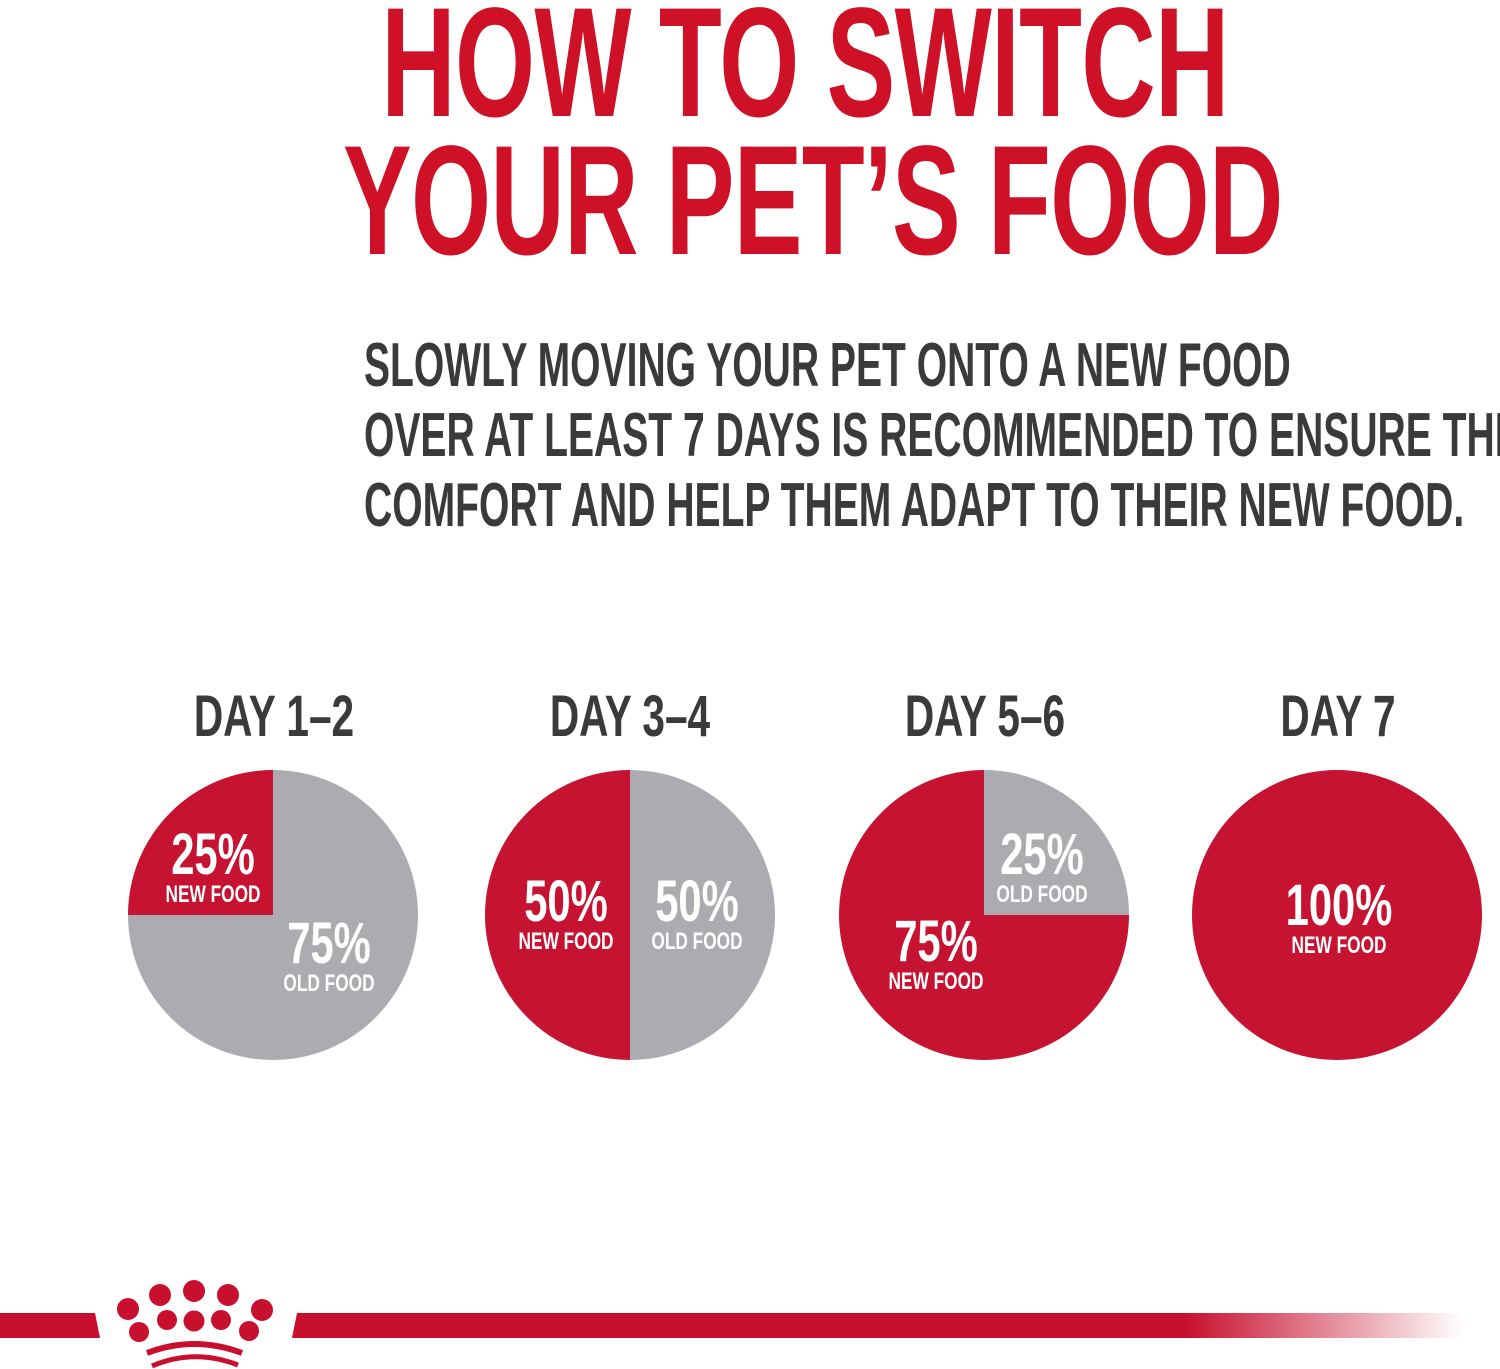 This screenshot has height=1369, width=1500. Describe the element at coordinates (985, 716) in the screenshot. I see `day-label-5-6: DAY 5–6` at that location.